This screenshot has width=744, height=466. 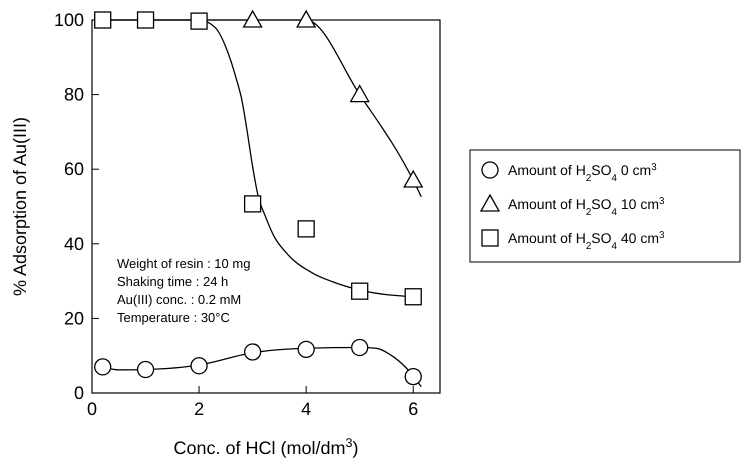 I want to click on y-tick-label: 60, so click(x=74, y=169).